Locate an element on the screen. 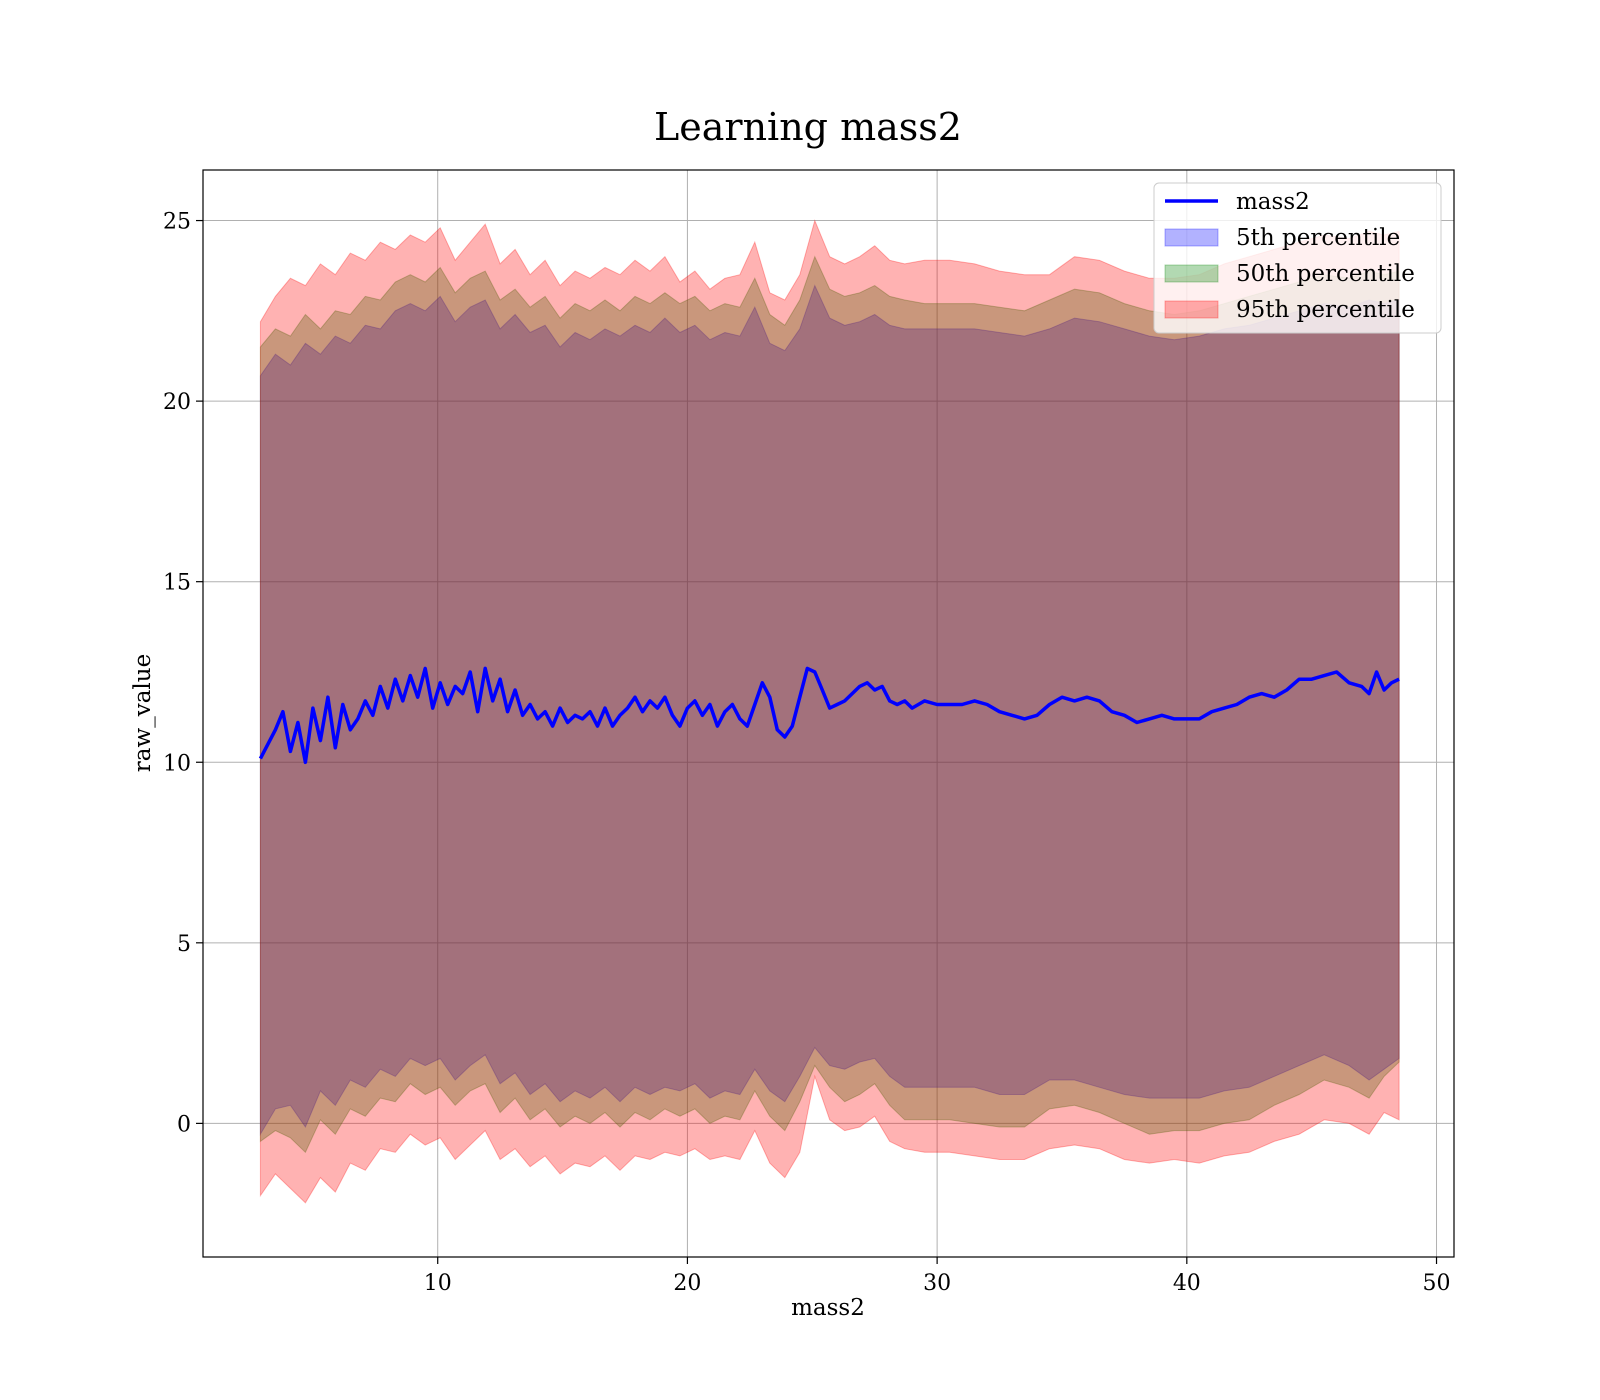 The height and width of the screenshot is (1400, 1600). legend-box is located at coordinates (1297, 258).